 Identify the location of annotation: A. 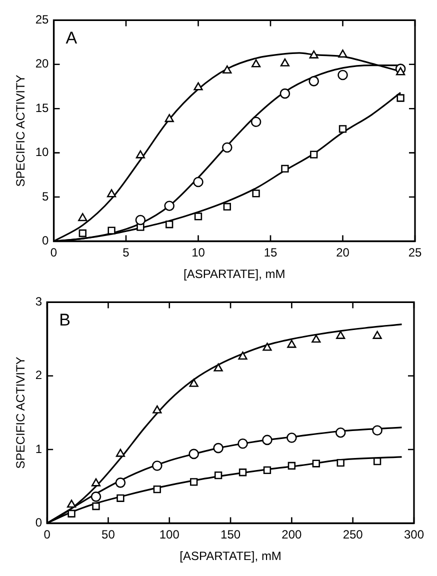
(72, 38).